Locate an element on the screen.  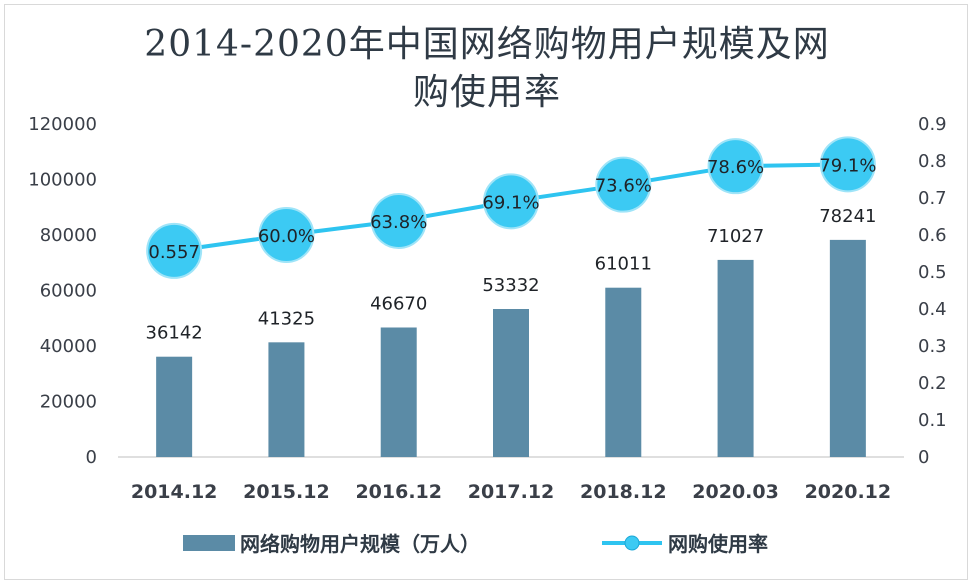
category-label: 2015.12 is located at coordinates (286, 492).